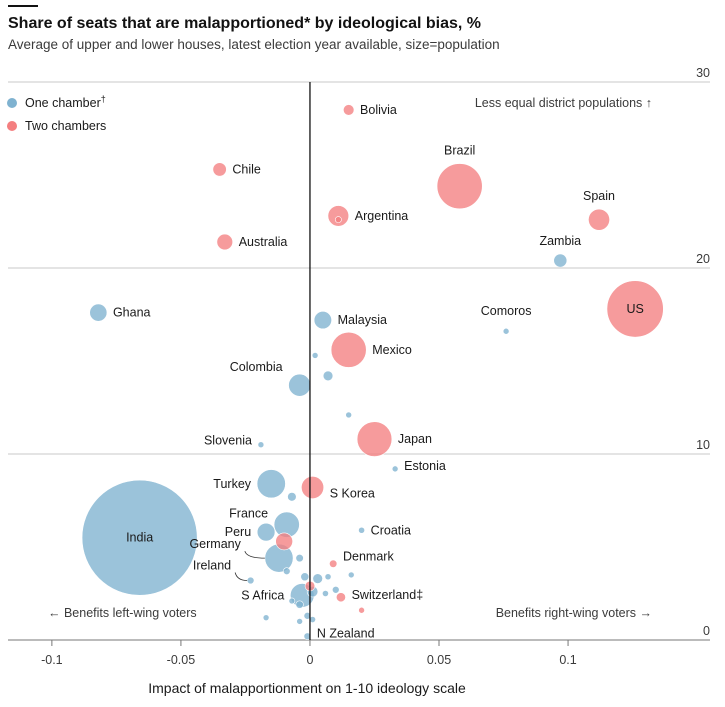 The height and width of the screenshot is (707, 725). I want to click on two-chambers-bubble-s-korea, so click(313, 487).